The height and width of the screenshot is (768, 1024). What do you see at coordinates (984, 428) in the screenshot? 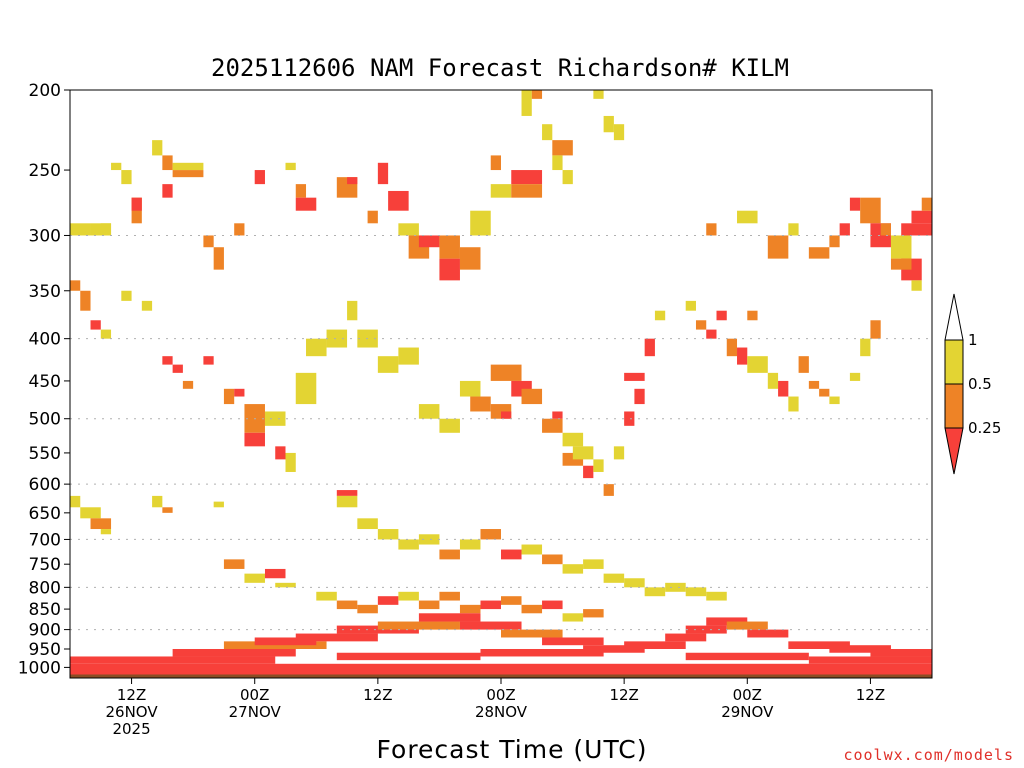
I see `legend-label-0-25: 0.25` at bounding box center [984, 428].